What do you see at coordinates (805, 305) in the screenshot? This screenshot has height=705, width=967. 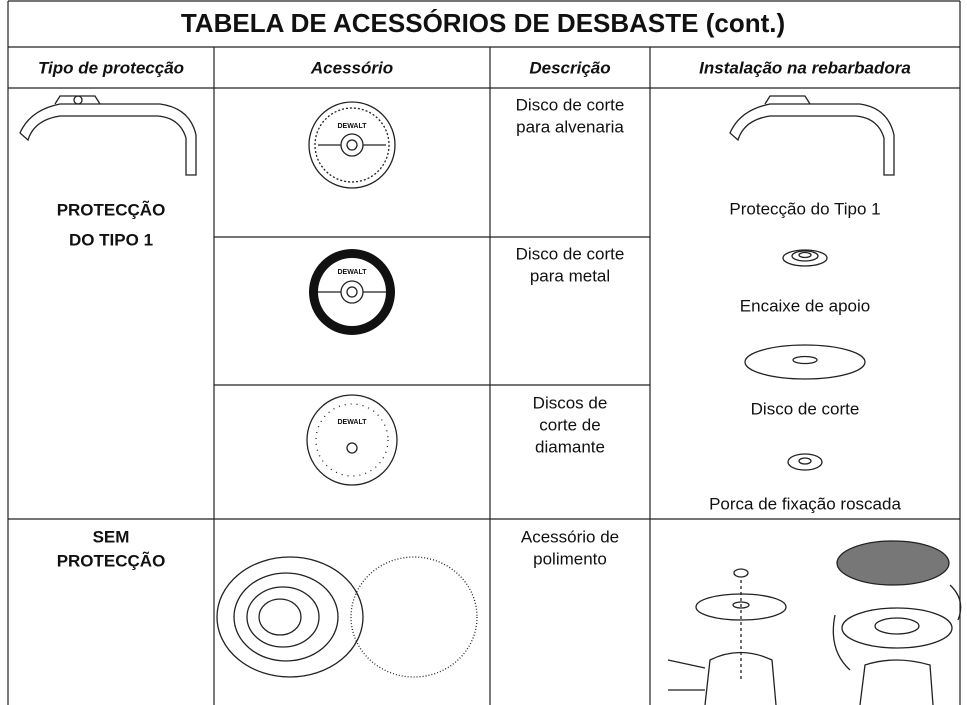 I see `install-step: Encaixe de apoio` at bounding box center [805, 305].